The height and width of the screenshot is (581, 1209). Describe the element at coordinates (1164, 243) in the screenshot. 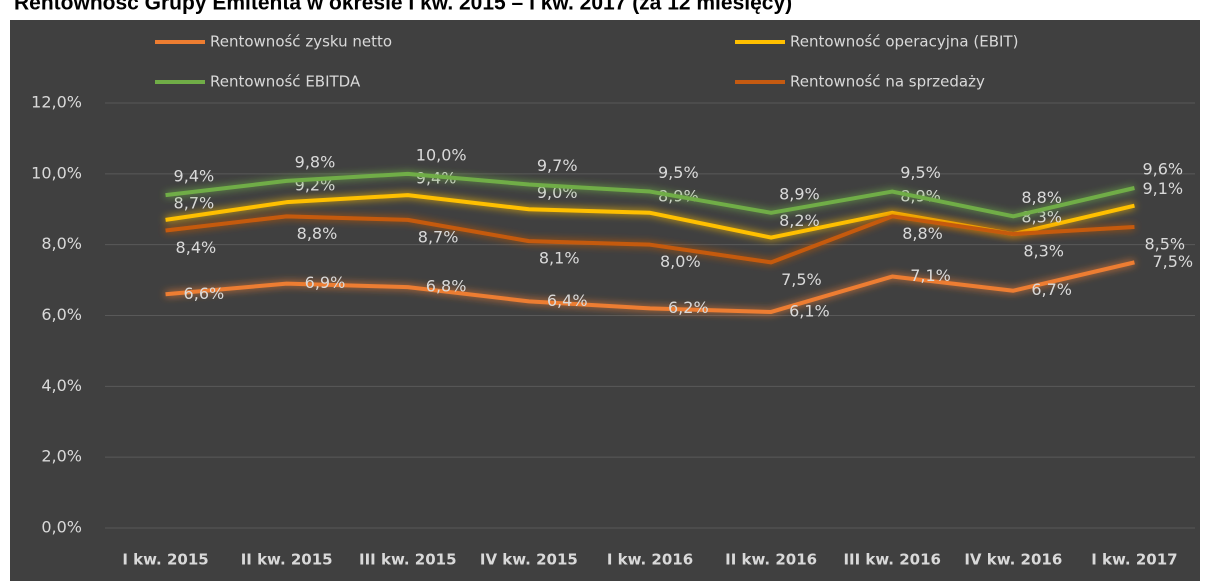

I see `data-label: 8,5%` at that location.